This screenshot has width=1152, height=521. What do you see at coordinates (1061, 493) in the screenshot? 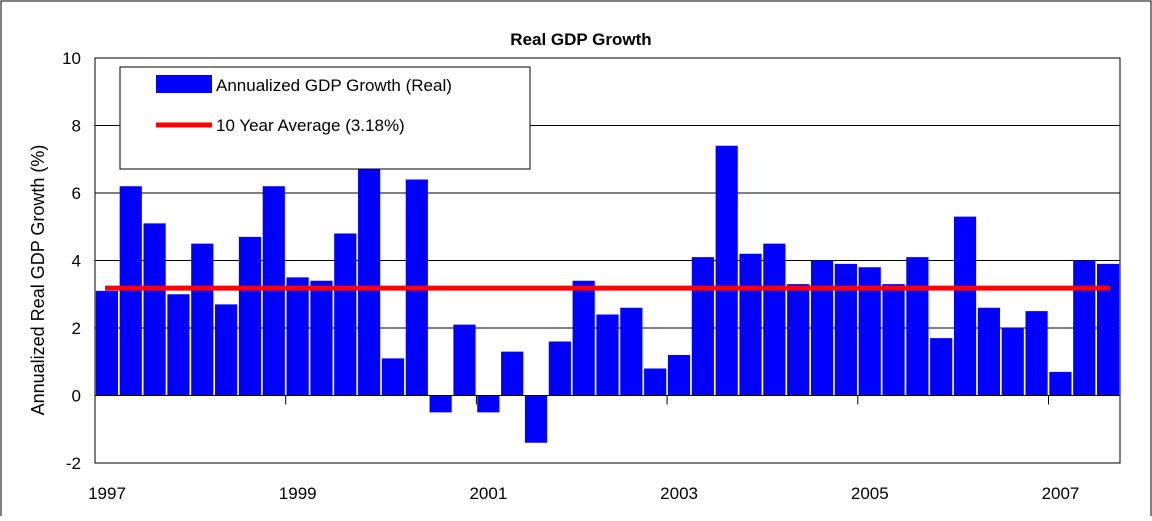
I see `x-tick-label: 2007` at bounding box center [1061, 493].